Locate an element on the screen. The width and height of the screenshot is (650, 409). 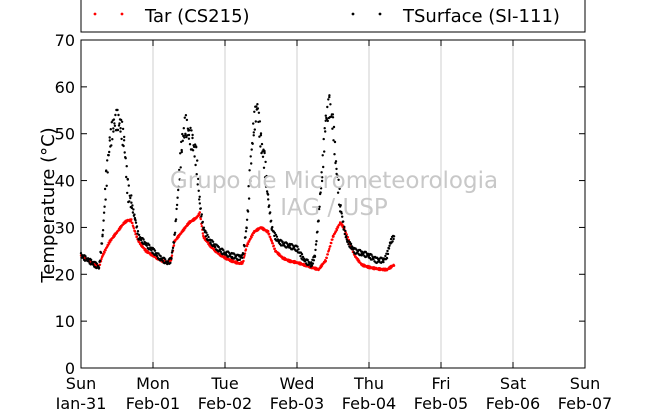
x-tick-label-day: Tue is located at coordinates (224, 383).